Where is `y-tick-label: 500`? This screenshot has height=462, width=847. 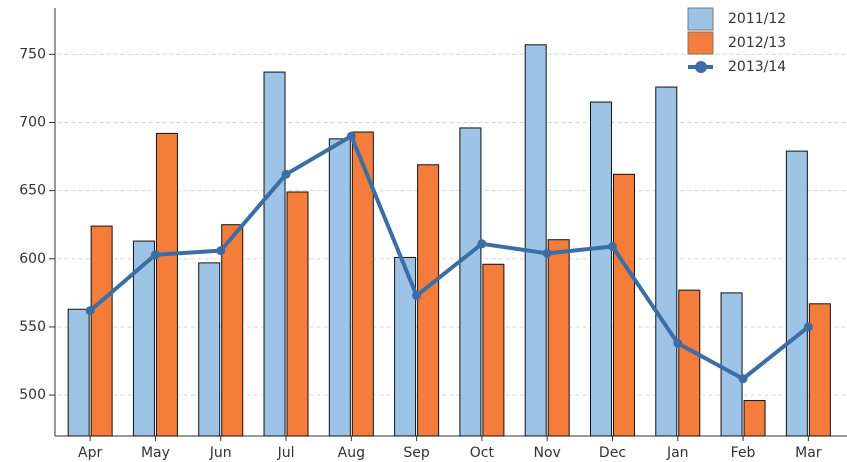 y-tick-label: 500 is located at coordinates (32, 395).